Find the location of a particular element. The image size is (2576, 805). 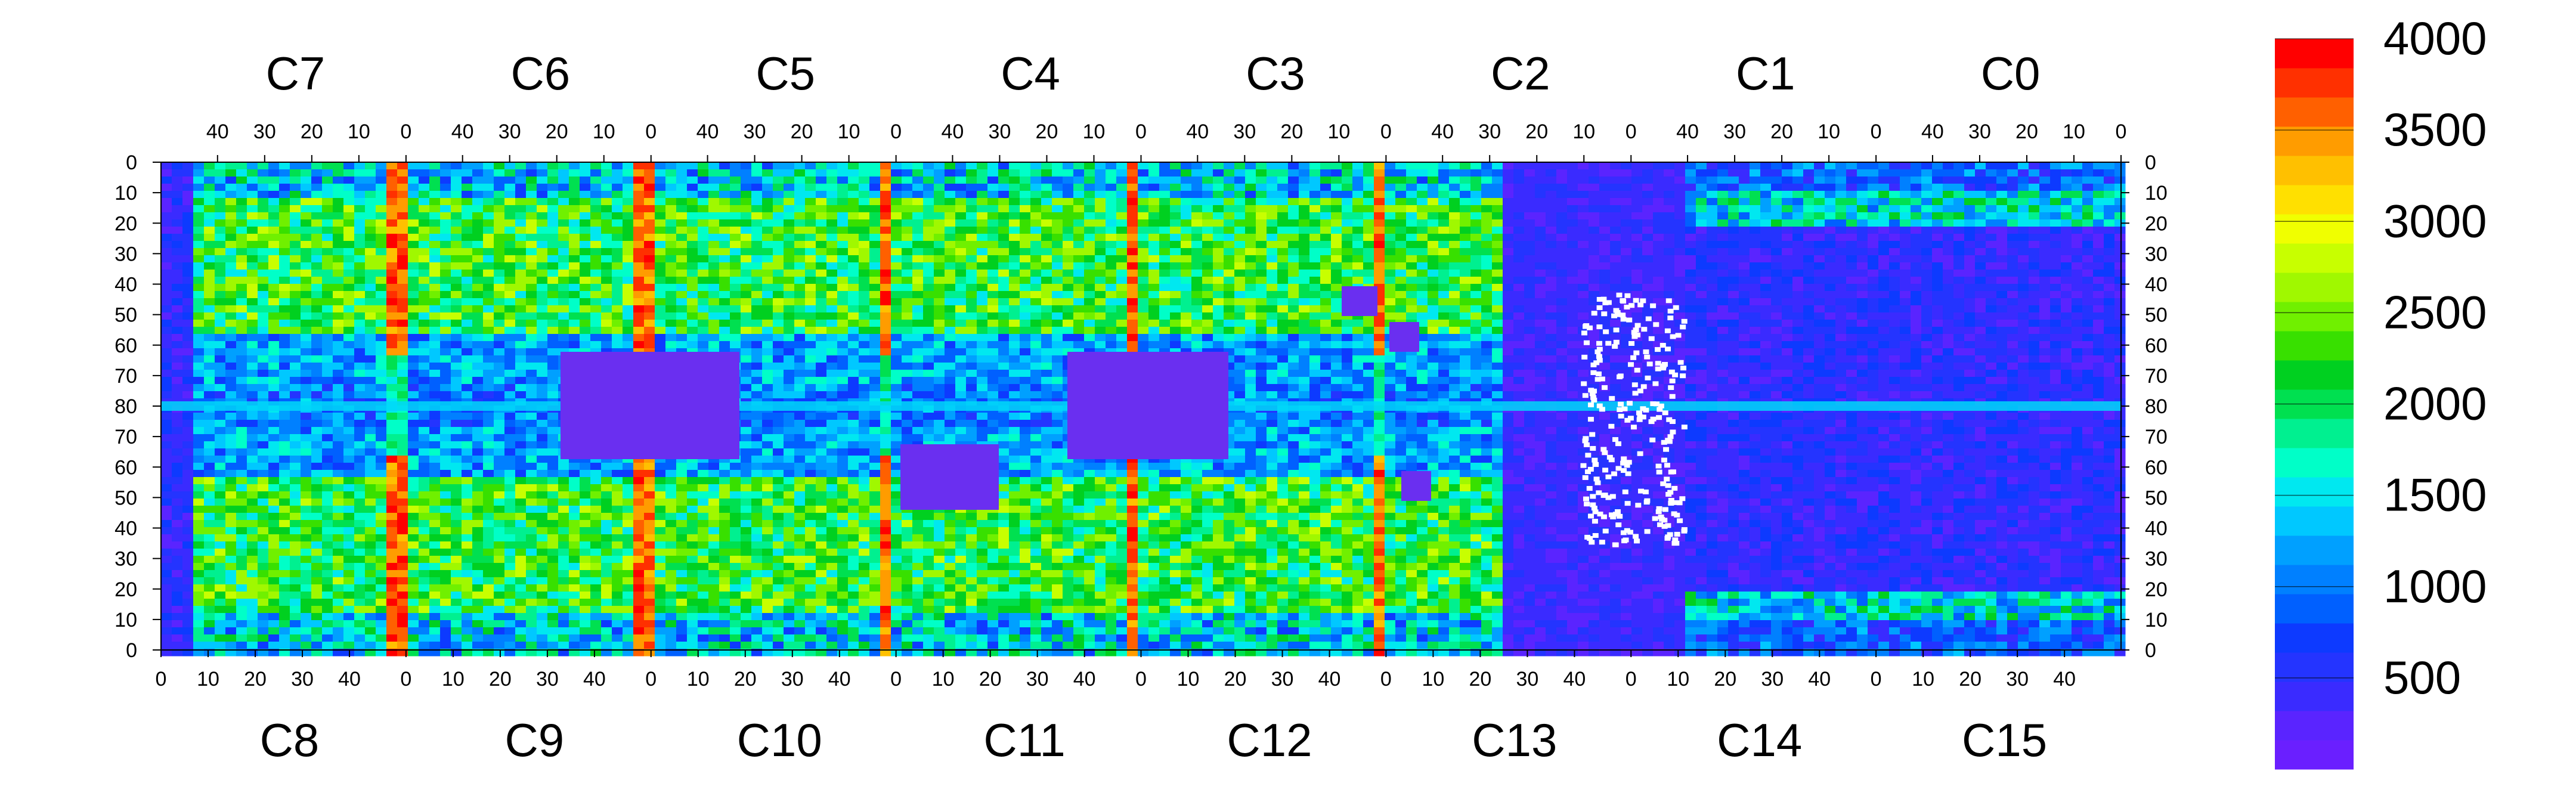

chip-label-bottom: C10 is located at coordinates (780, 740).